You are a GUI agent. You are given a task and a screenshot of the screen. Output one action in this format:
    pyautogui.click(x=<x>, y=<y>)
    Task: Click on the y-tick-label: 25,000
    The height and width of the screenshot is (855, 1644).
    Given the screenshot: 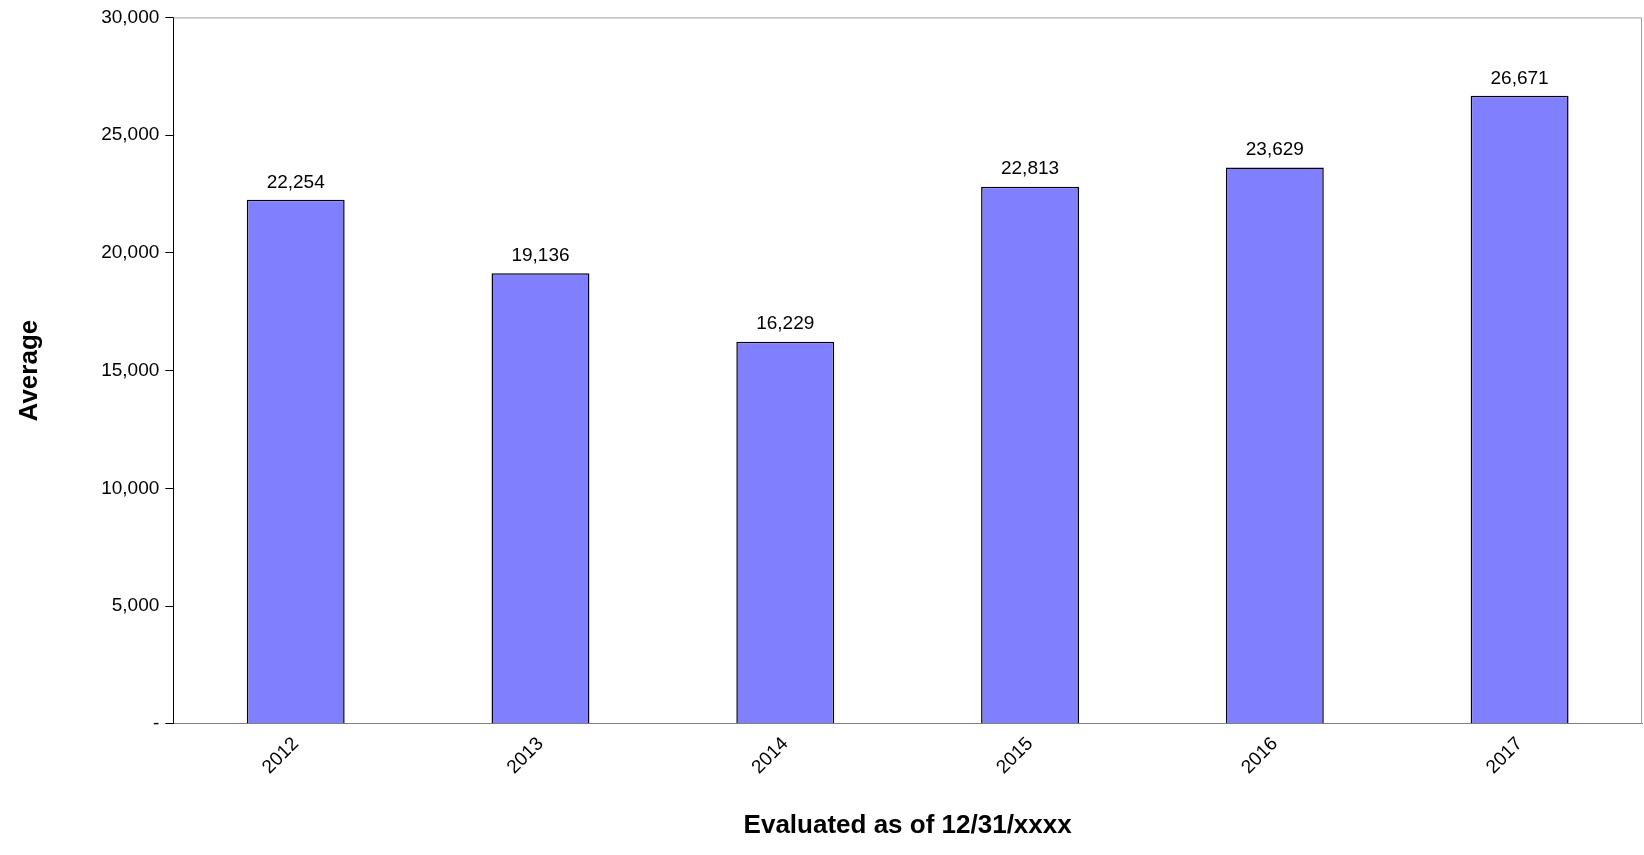 What is the action you would take?
    pyautogui.click(x=130, y=134)
    